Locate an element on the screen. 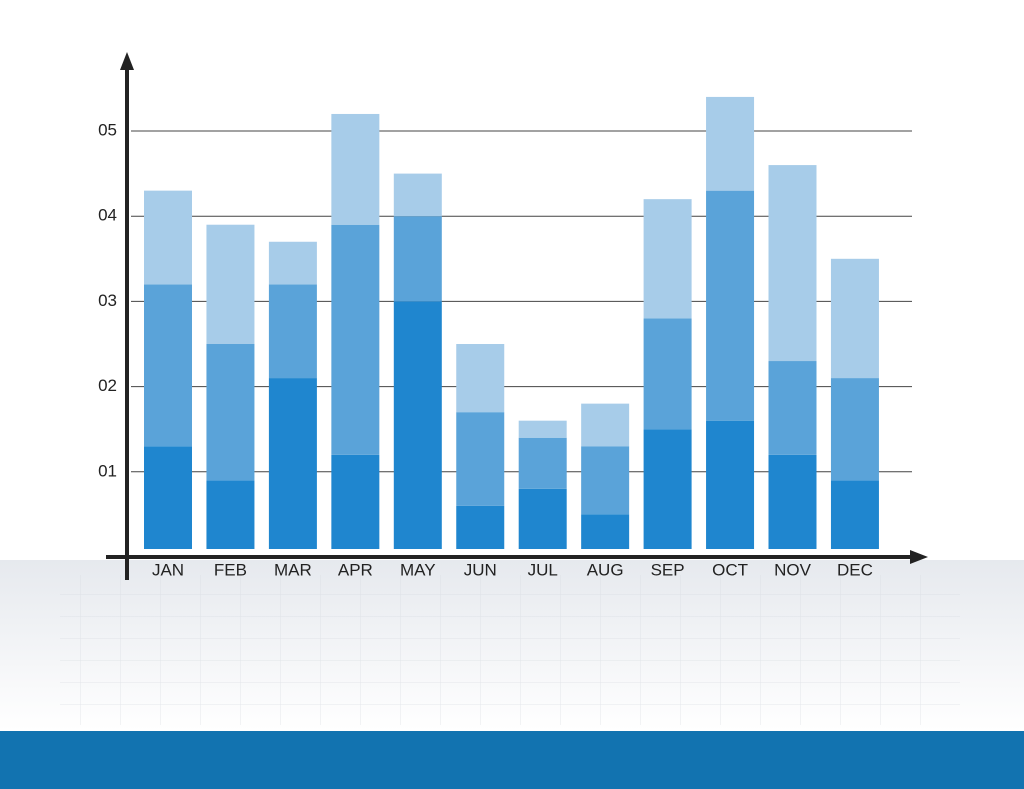 This screenshot has width=1024, height=789. x-tick-label: OCT is located at coordinates (730, 569).